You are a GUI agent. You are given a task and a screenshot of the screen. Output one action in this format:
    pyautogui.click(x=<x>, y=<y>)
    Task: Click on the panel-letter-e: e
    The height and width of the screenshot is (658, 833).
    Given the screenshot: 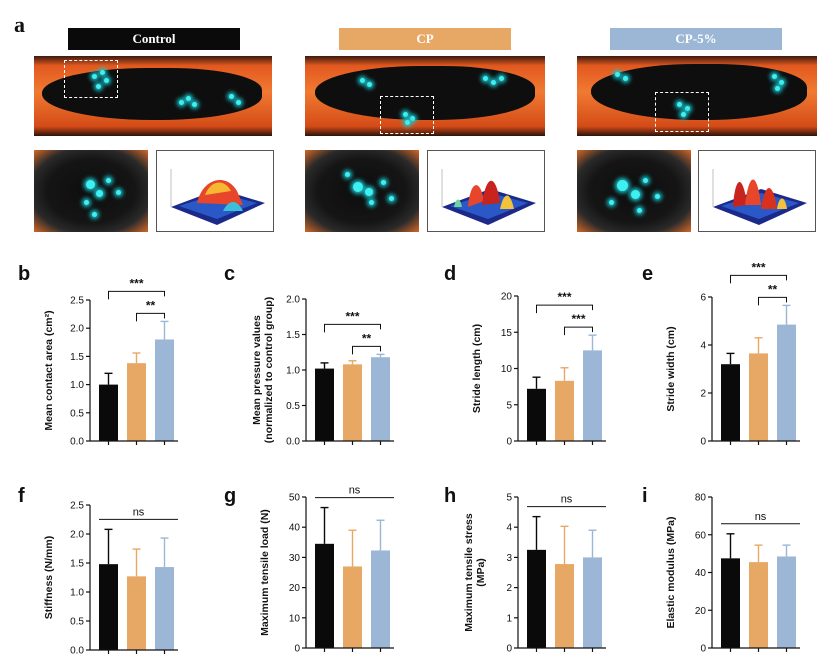 What is the action you would take?
    pyautogui.click(x=647, y=274)
    